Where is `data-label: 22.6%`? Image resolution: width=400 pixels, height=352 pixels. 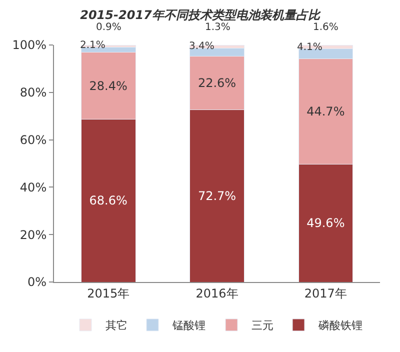
data-label: 22.6% is located at coordinates (217, 83).